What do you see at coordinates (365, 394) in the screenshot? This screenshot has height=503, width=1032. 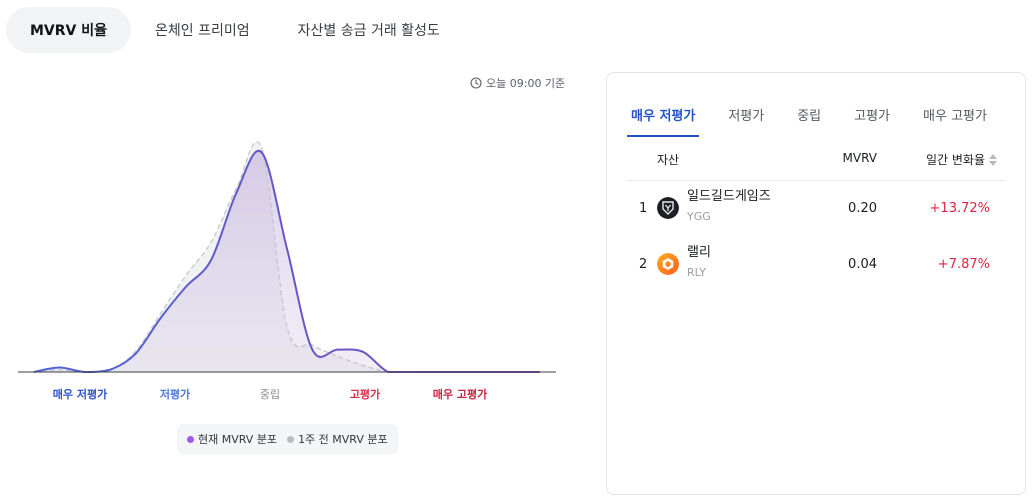 I see `zone-label-overvalued: 고평가` at bounding box center [365, 394].